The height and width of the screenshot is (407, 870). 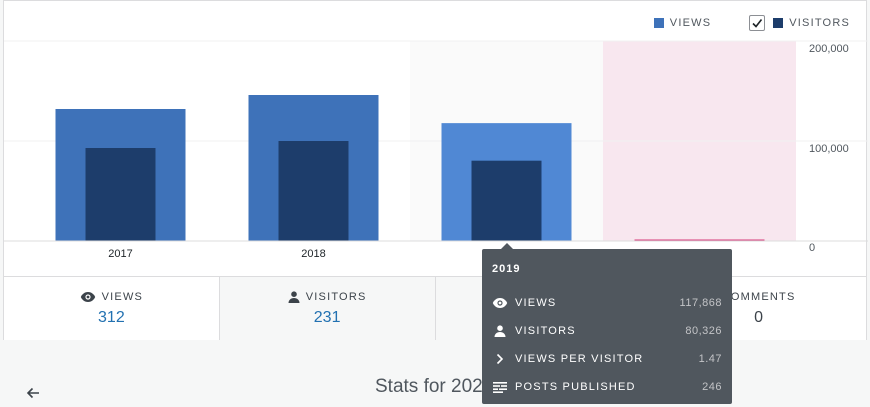 I want to click on legend-visitors: Visitors, so click(x=799, y=23).